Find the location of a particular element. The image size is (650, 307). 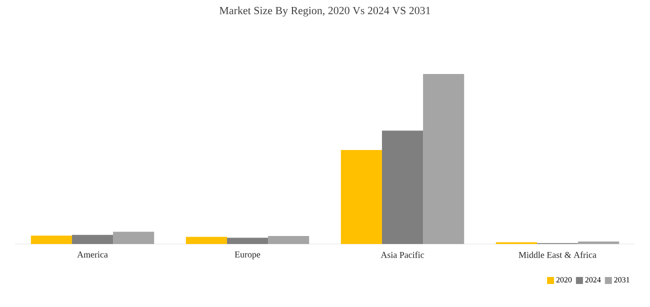

x-tick-label: America is located at coordinates (92, 255).